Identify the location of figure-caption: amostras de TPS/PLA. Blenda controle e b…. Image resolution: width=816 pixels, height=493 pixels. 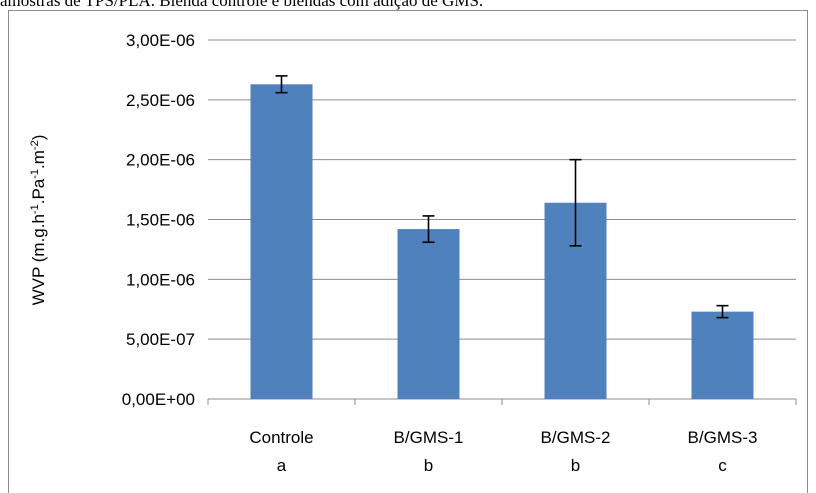
(242, 5).